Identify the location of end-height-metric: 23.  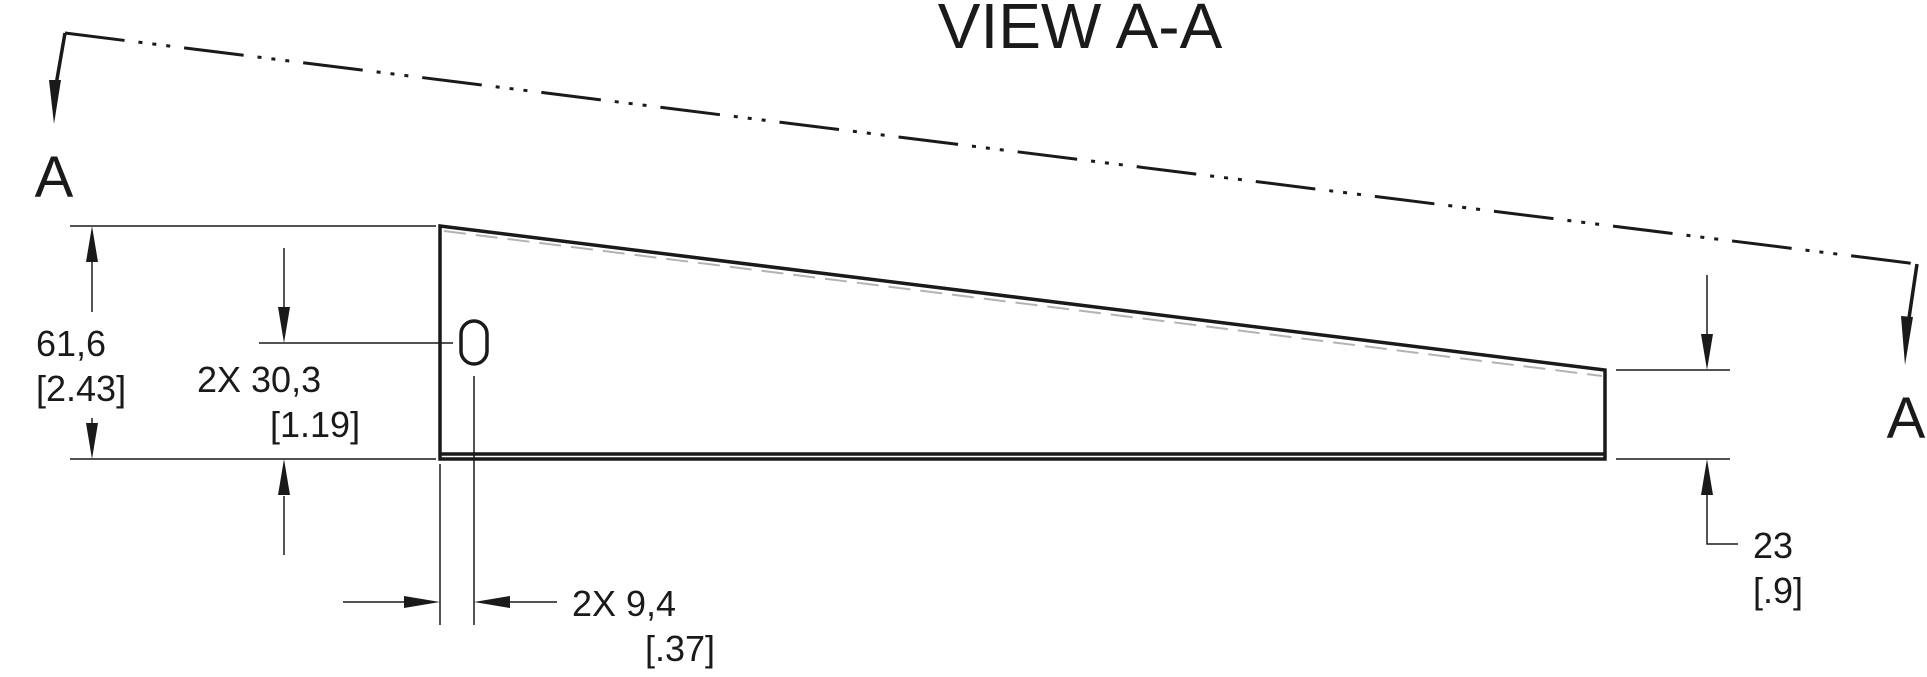
(1773, 545).